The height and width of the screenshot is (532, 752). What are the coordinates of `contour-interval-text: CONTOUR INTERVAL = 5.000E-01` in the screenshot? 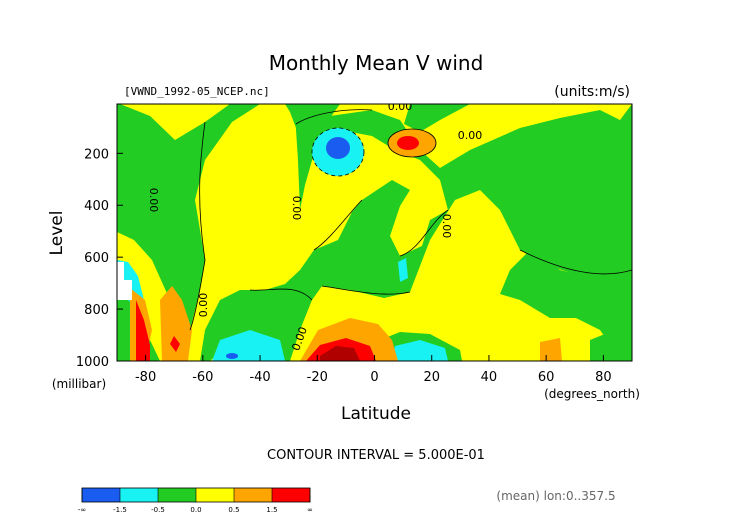 It's located at (376, 455).